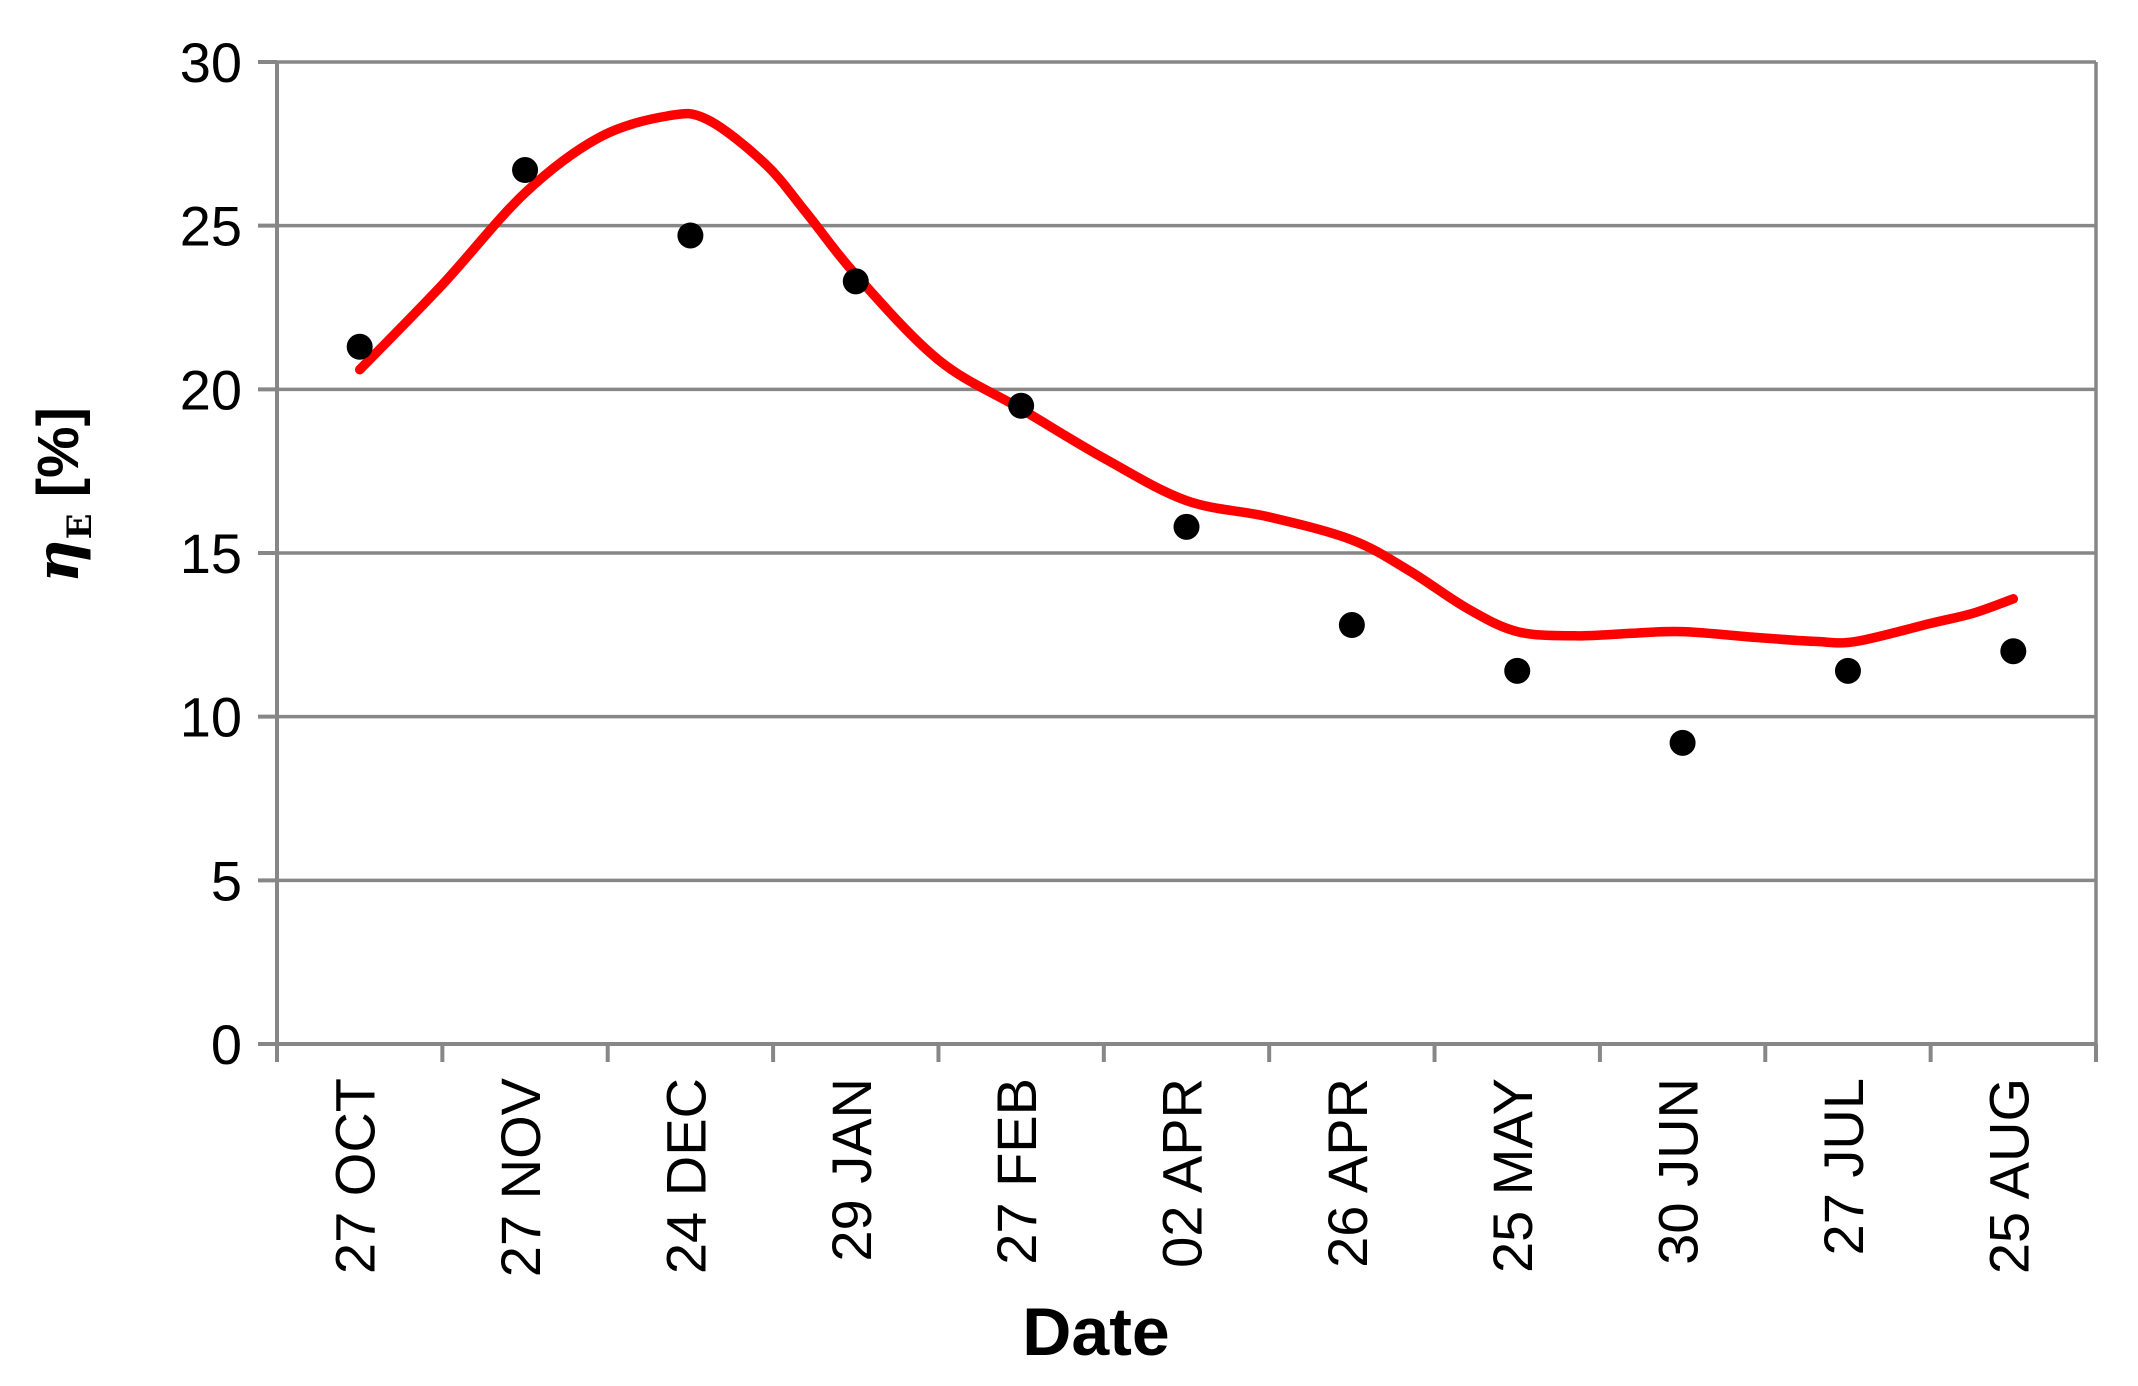 This screenshot has width=2138, height=1386. I want to click on y-axis-title-eta: η, so click(58, 561).